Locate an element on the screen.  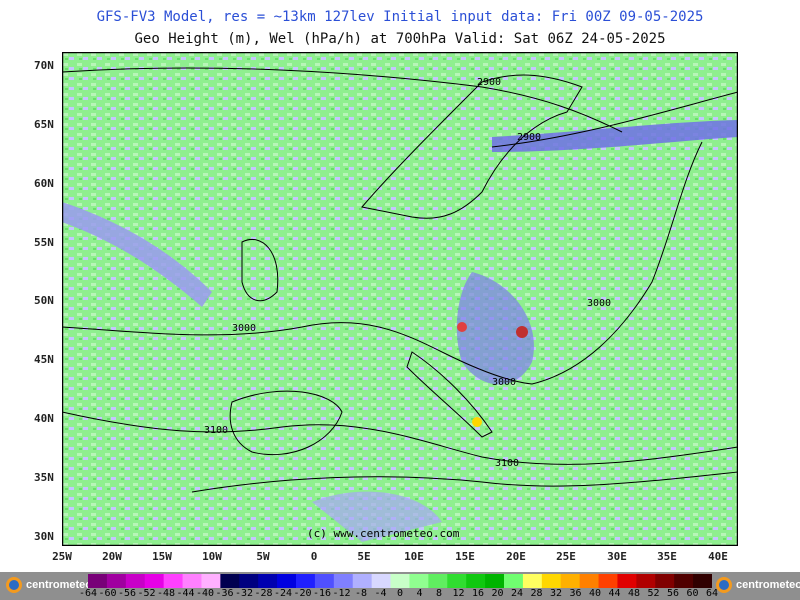
colorbar-label: 4 is located at coordinates (419, 593).